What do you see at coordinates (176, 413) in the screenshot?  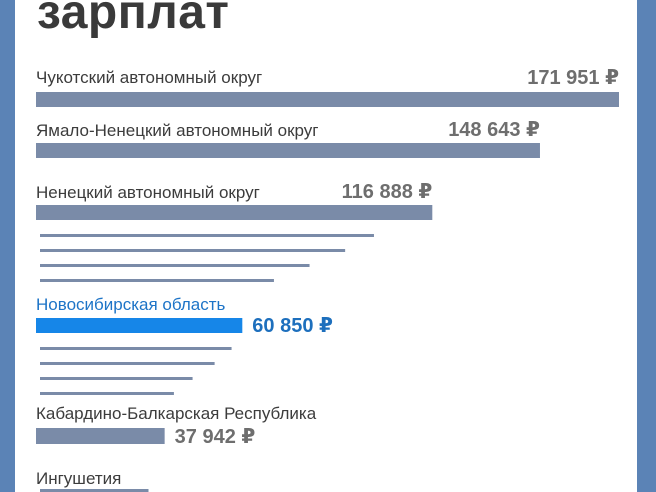 I see `bar-label-12: Кабардино-Балкарская Республика` at bounding box center [176, 413].